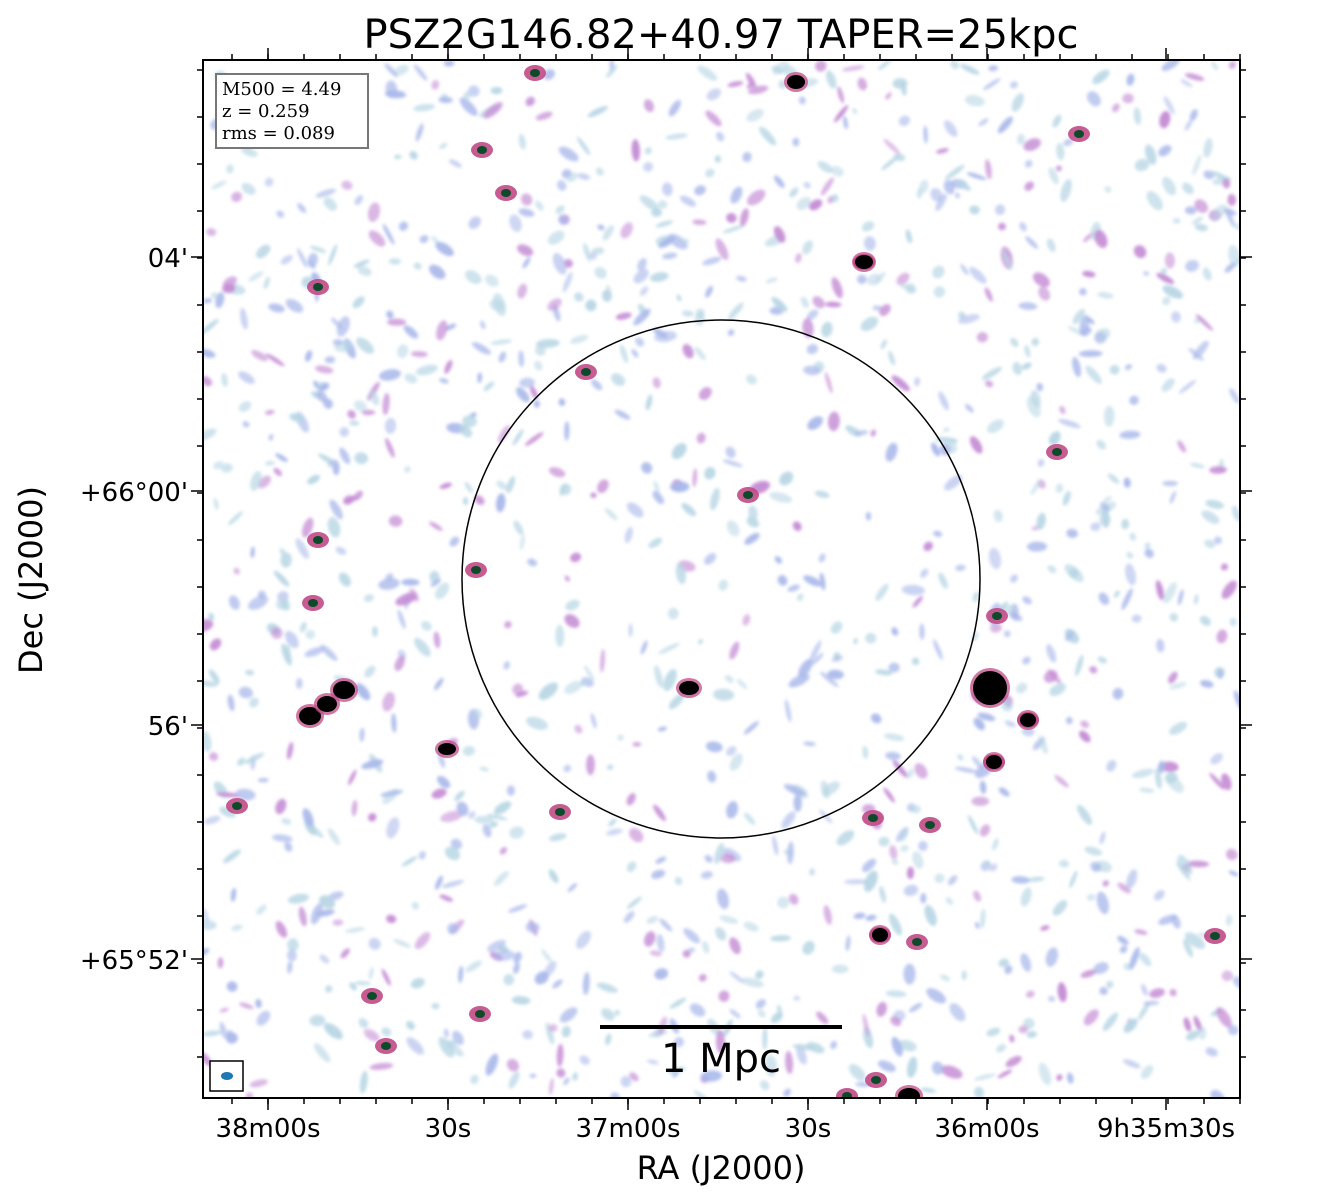 Image resolution: width=1321 pixels, height=1200 pixels. Describe the element at coordinates (721, 1168) in the screenshot. I see `x-axis-label: RA (J2000)` at that location.